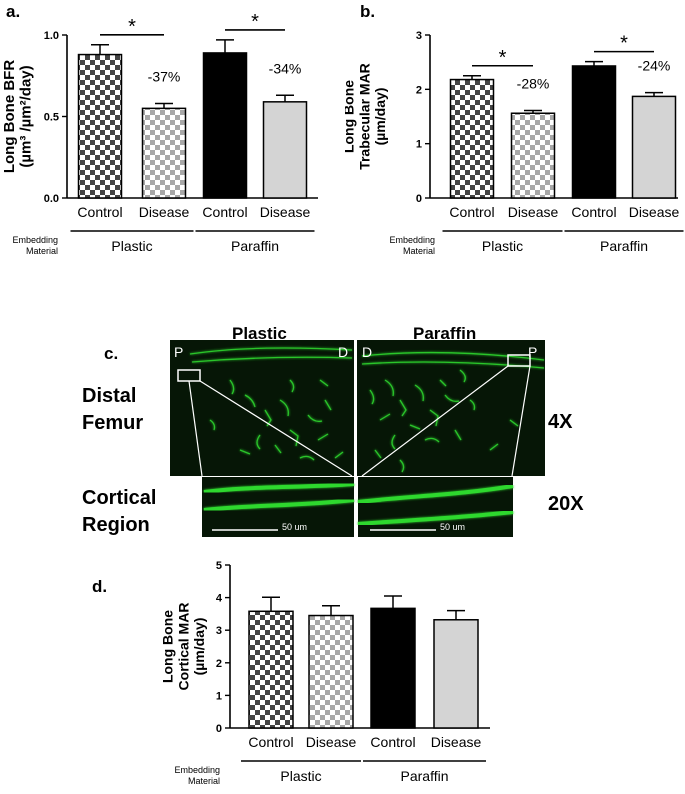 This screenshot has width=685, height=794. Describe the element at coordinates (51, 199) in the screenshot. I see `y-tick-label: 0.0` at that location.